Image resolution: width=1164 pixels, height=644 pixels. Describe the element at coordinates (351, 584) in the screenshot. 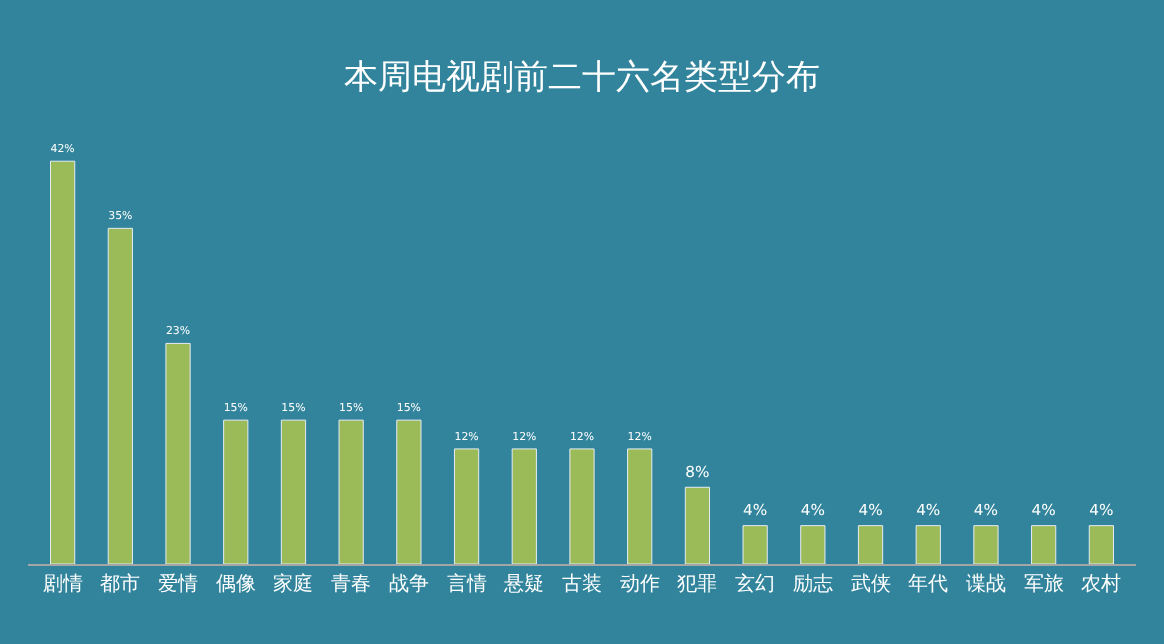

I see `x-tick-label: 青春` at that location.